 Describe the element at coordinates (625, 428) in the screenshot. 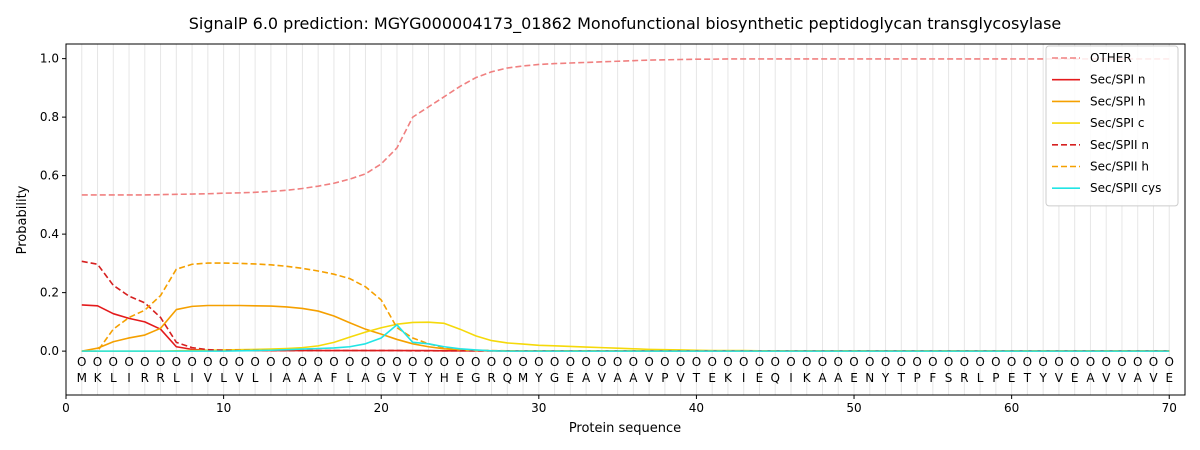

I see `x-axis-label: Protein sequence` at that location.